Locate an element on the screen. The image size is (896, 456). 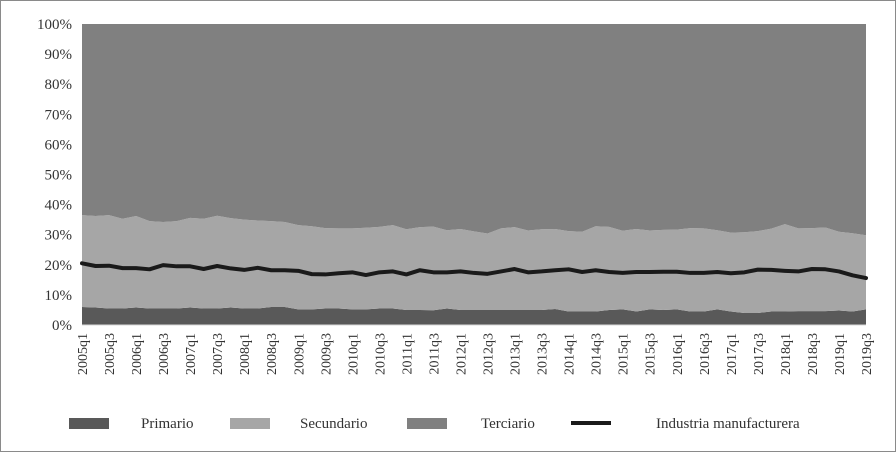
x-tick-label: 2005q1 is located at coordinates (83, 354).